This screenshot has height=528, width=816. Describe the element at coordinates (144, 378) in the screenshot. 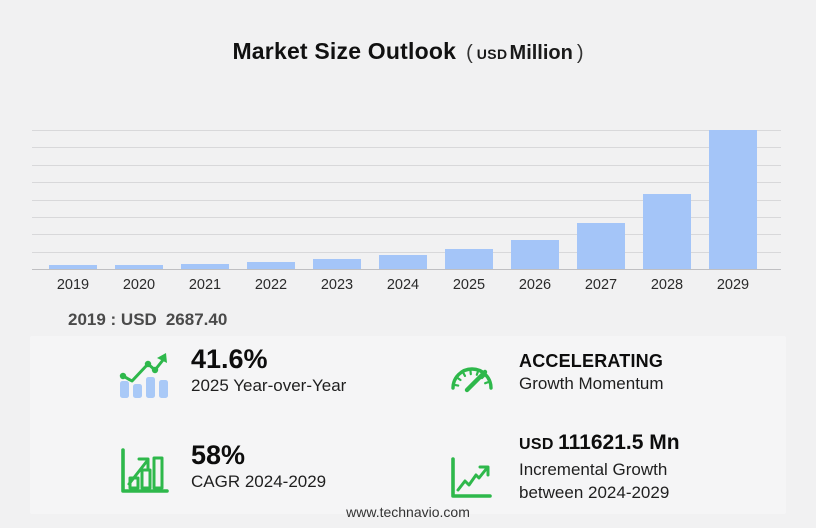

I see `bar-chart-trend-icon` at that location.